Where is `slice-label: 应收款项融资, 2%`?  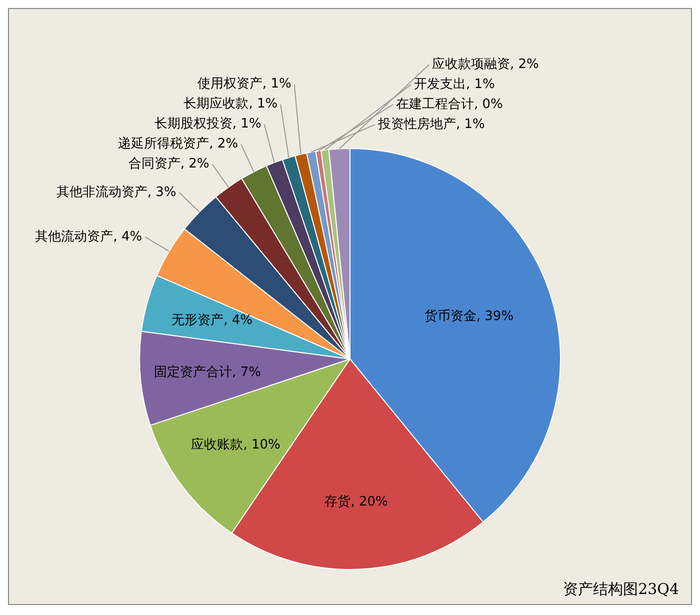 slice-label: 应收款项融资, 2% is located at coordinates (485, 64).